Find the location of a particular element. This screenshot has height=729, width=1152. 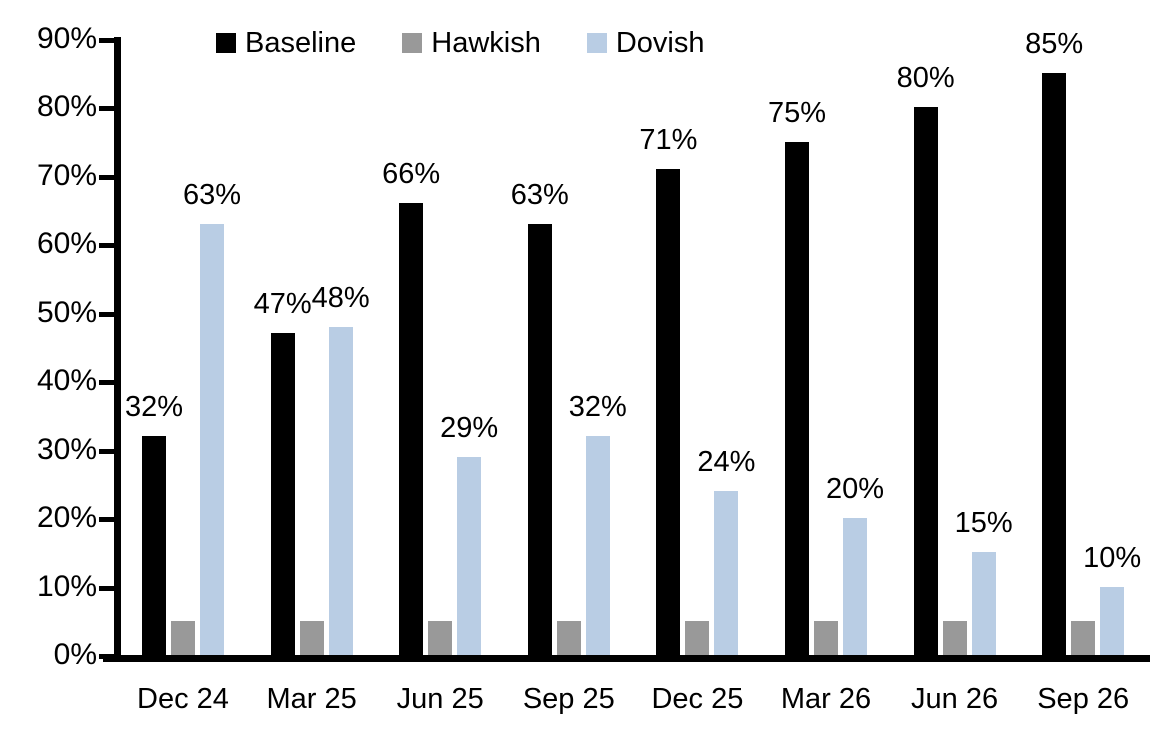

x-axis-label-sep-25: Sep 25 is located at coordinates (568, 699).